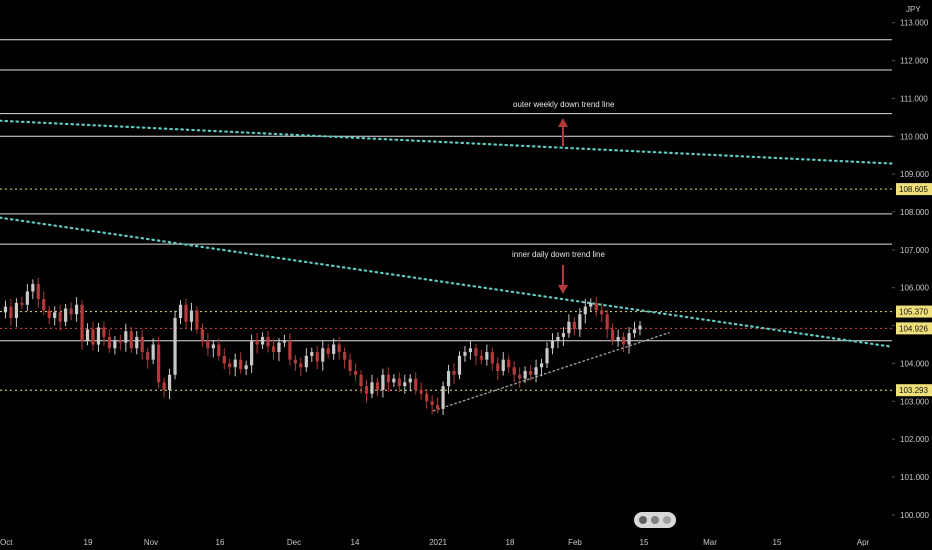  Describe the element at coordinates (563, 289) in the screenshot. I see `arrow-down-head-icon` at that location.